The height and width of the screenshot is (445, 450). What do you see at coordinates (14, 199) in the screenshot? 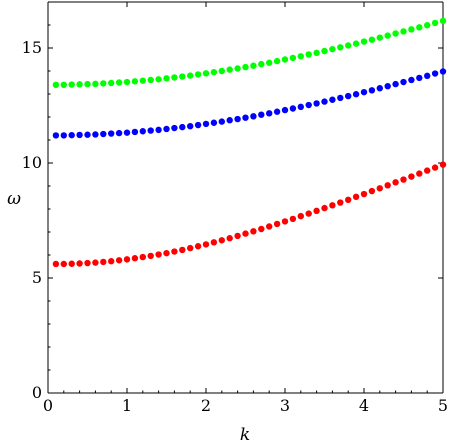
I see `y-axis-title: ω` at bounding box center [14, 199].